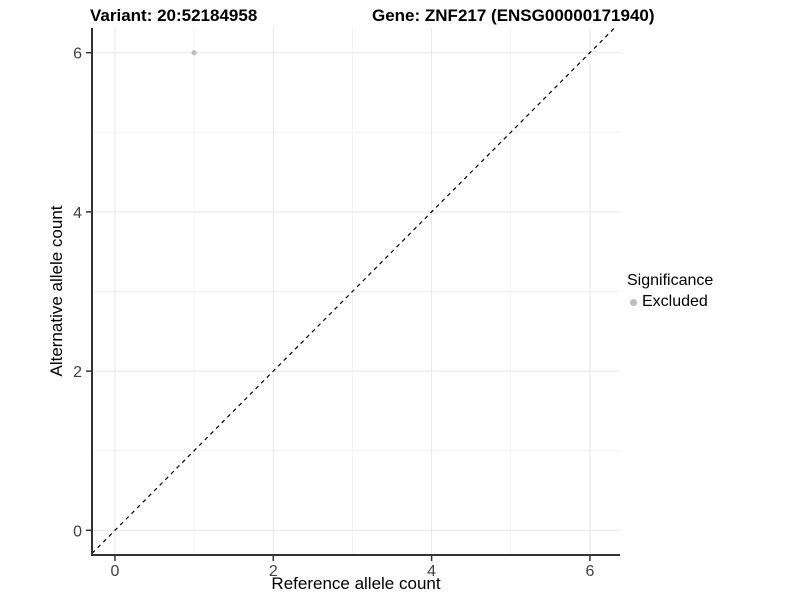 The width and height of the screenshot is (800, 600). Describe the element at coordinates (670, 280) in the screenshot. I see `legend-title: Significance` at that location.